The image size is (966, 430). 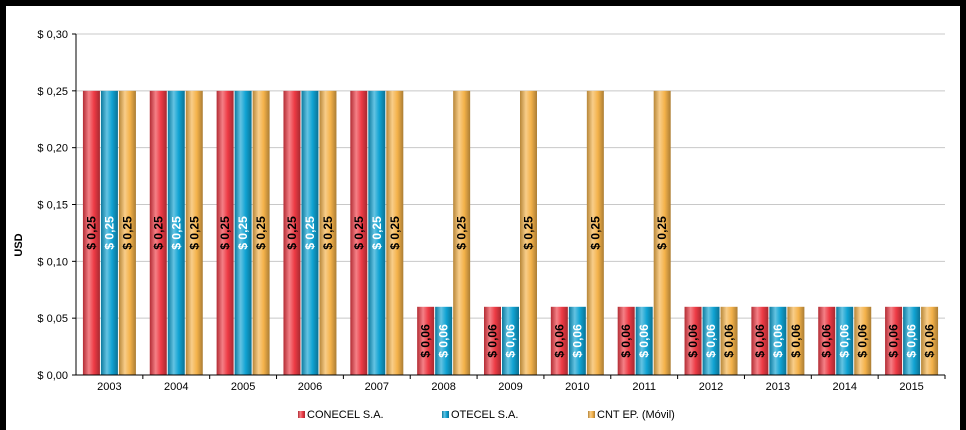 I want to click on x-tick-label: 2009, so click(x=510, y=387).